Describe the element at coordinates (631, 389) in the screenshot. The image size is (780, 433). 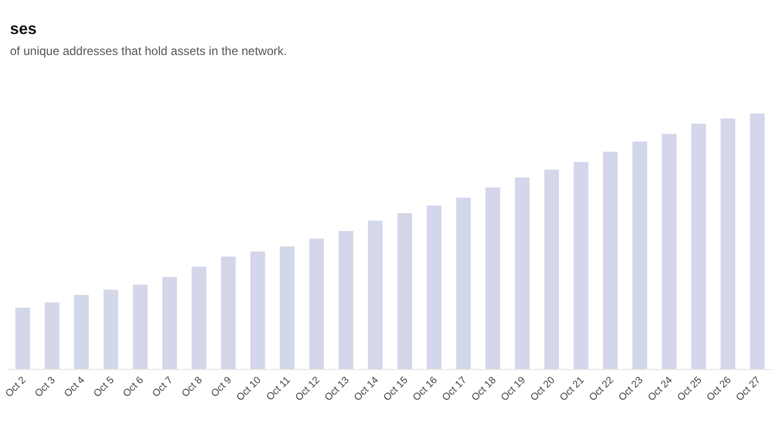
I see `x-tick-label: Oct 23` at that location.